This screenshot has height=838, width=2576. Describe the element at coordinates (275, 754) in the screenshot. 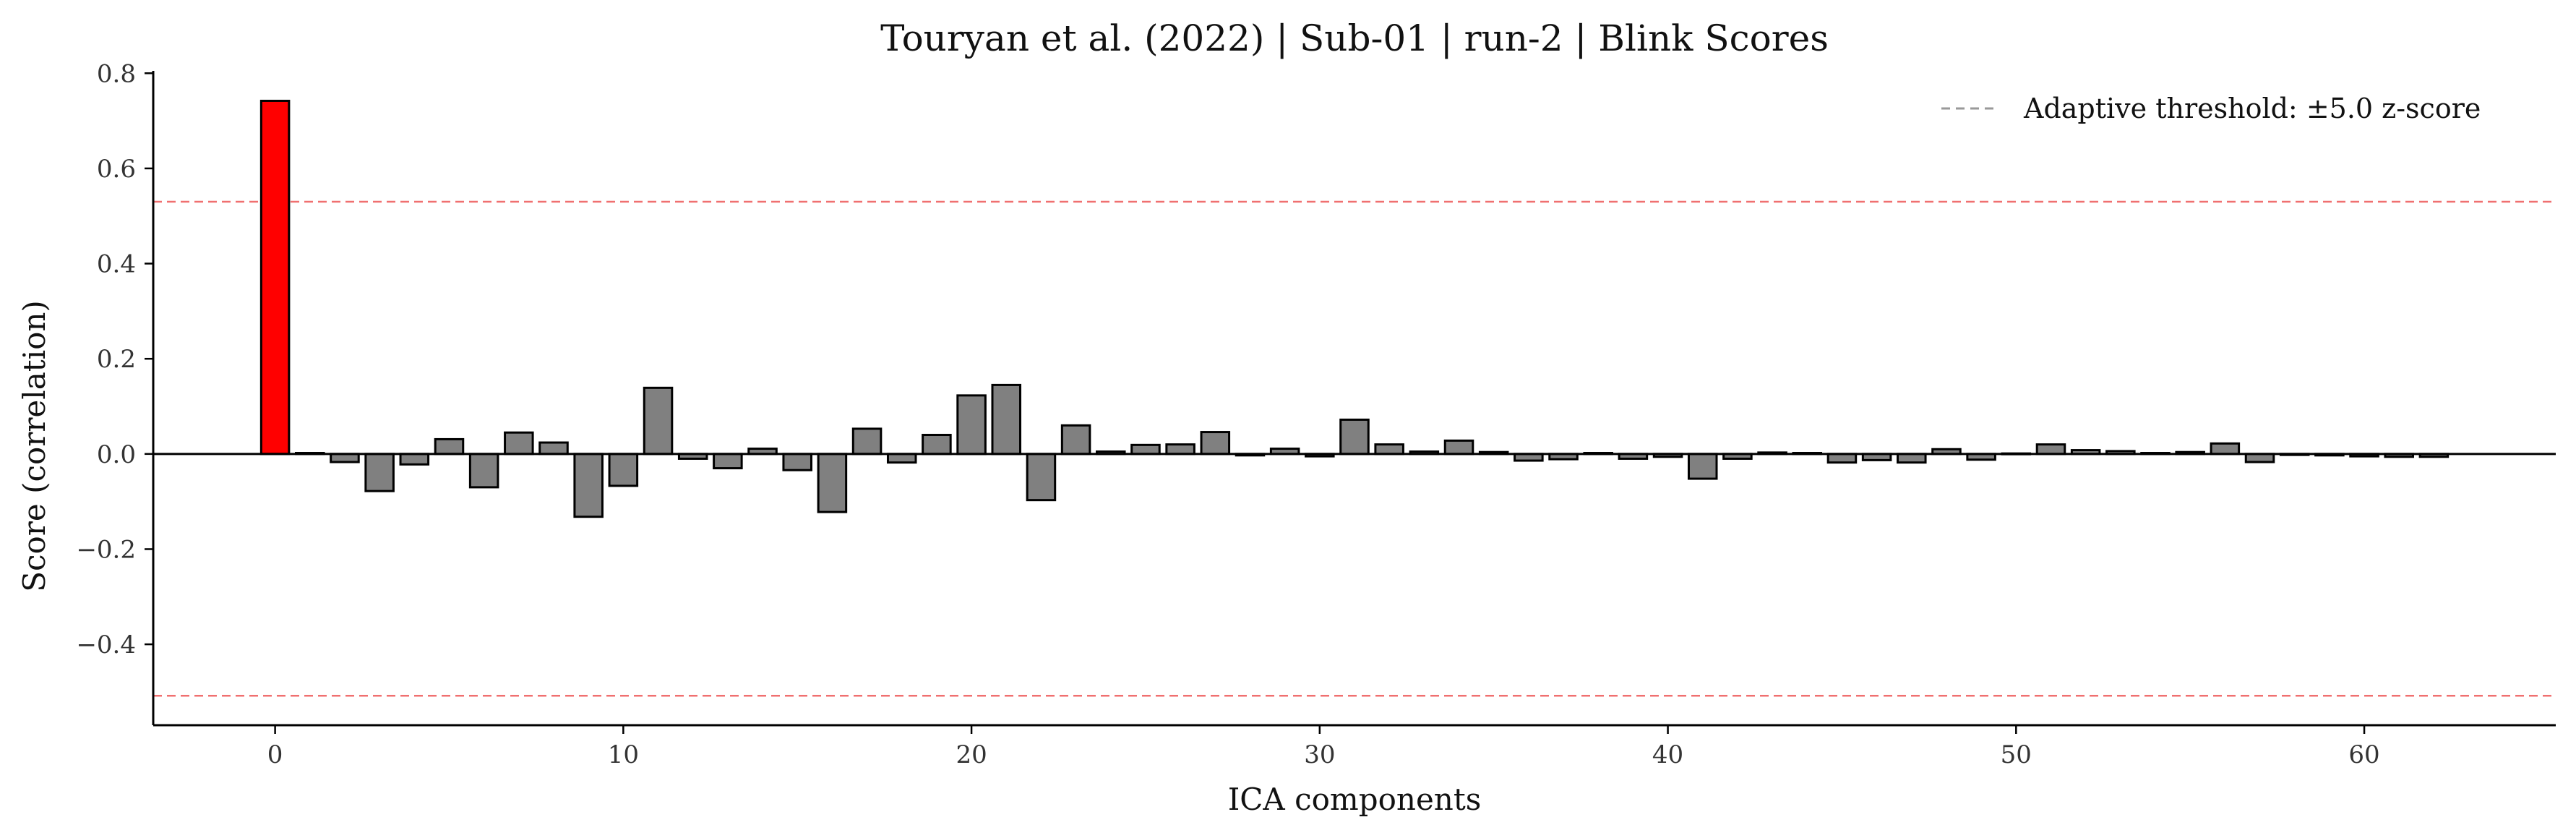

I see `x-tick-label: 0` at that location.